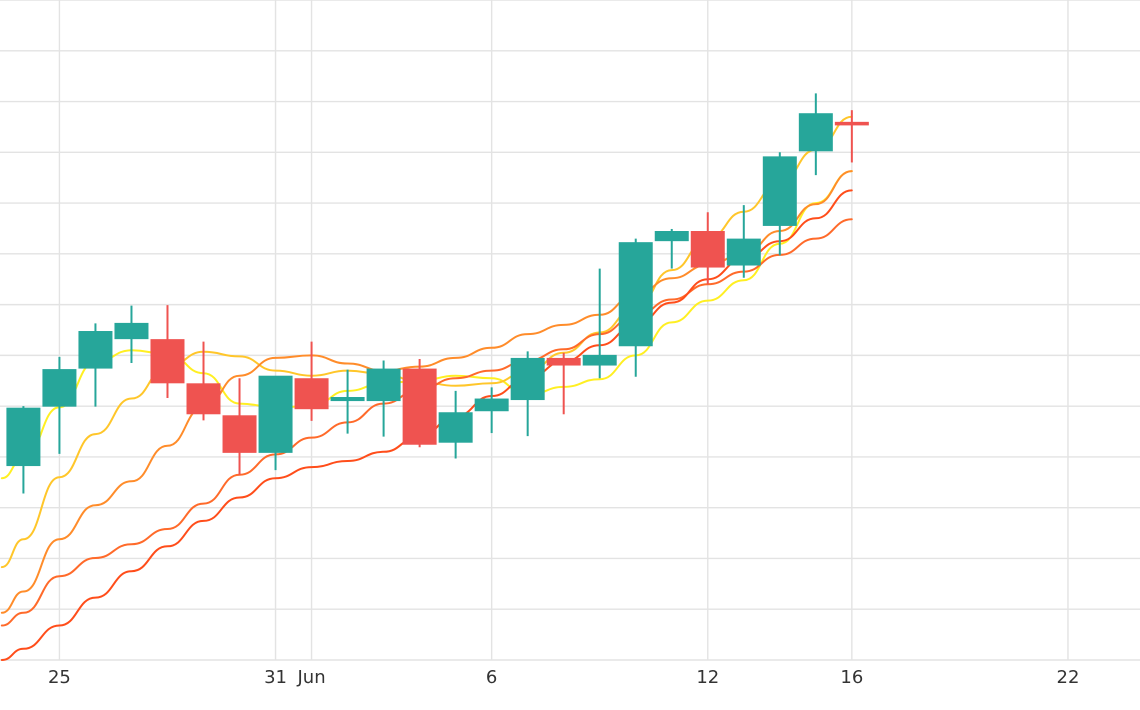 Image resolution: width=1140 pixels, height=710 pixels. What do you see at coordinates (851, 677) in the screenshot?
I see `x-tick-label: 16` at bounding box center [851, 677].